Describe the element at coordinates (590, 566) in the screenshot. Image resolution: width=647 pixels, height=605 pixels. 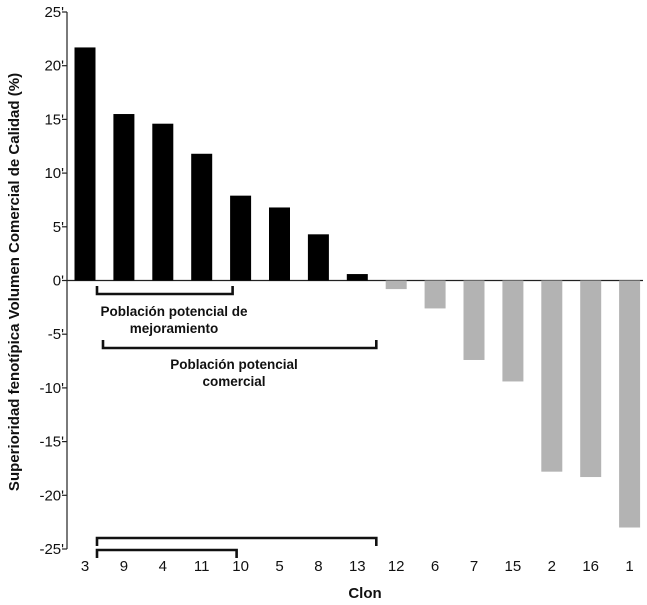
I see `x-tick-label: 16` at that location.